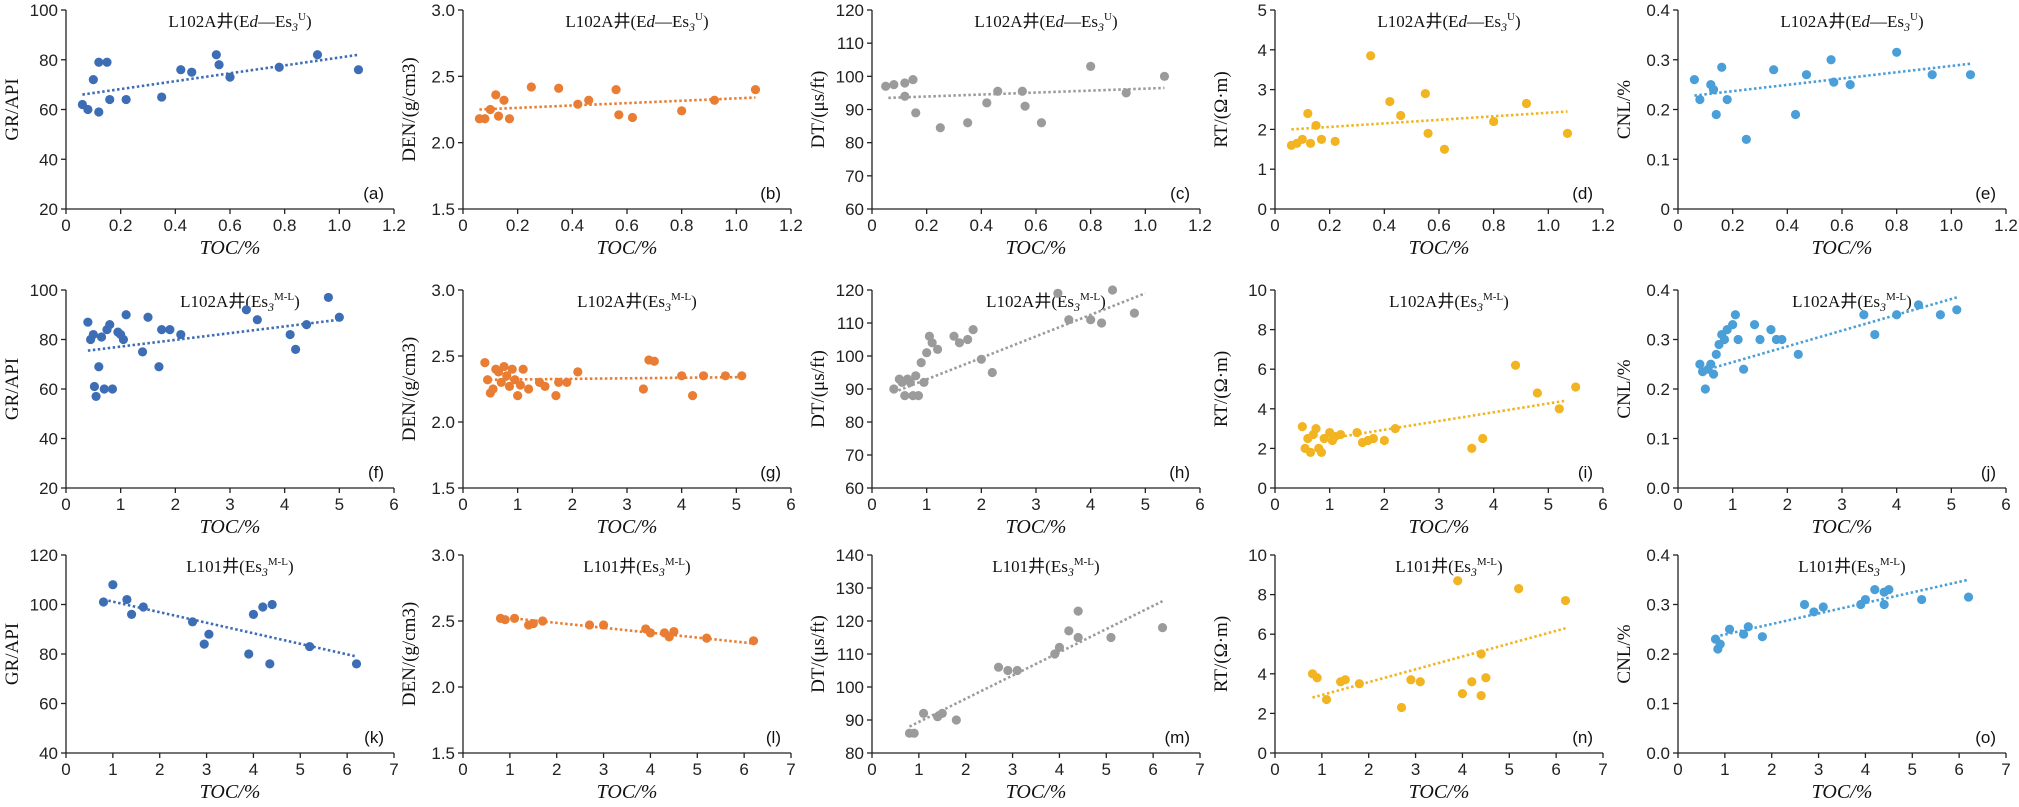 The image size is (2019, 807). What do you see at coordinates (1262, 10) in the screenshot?
I see `y-tick-label: 5` at bounding box center [1262, 10].